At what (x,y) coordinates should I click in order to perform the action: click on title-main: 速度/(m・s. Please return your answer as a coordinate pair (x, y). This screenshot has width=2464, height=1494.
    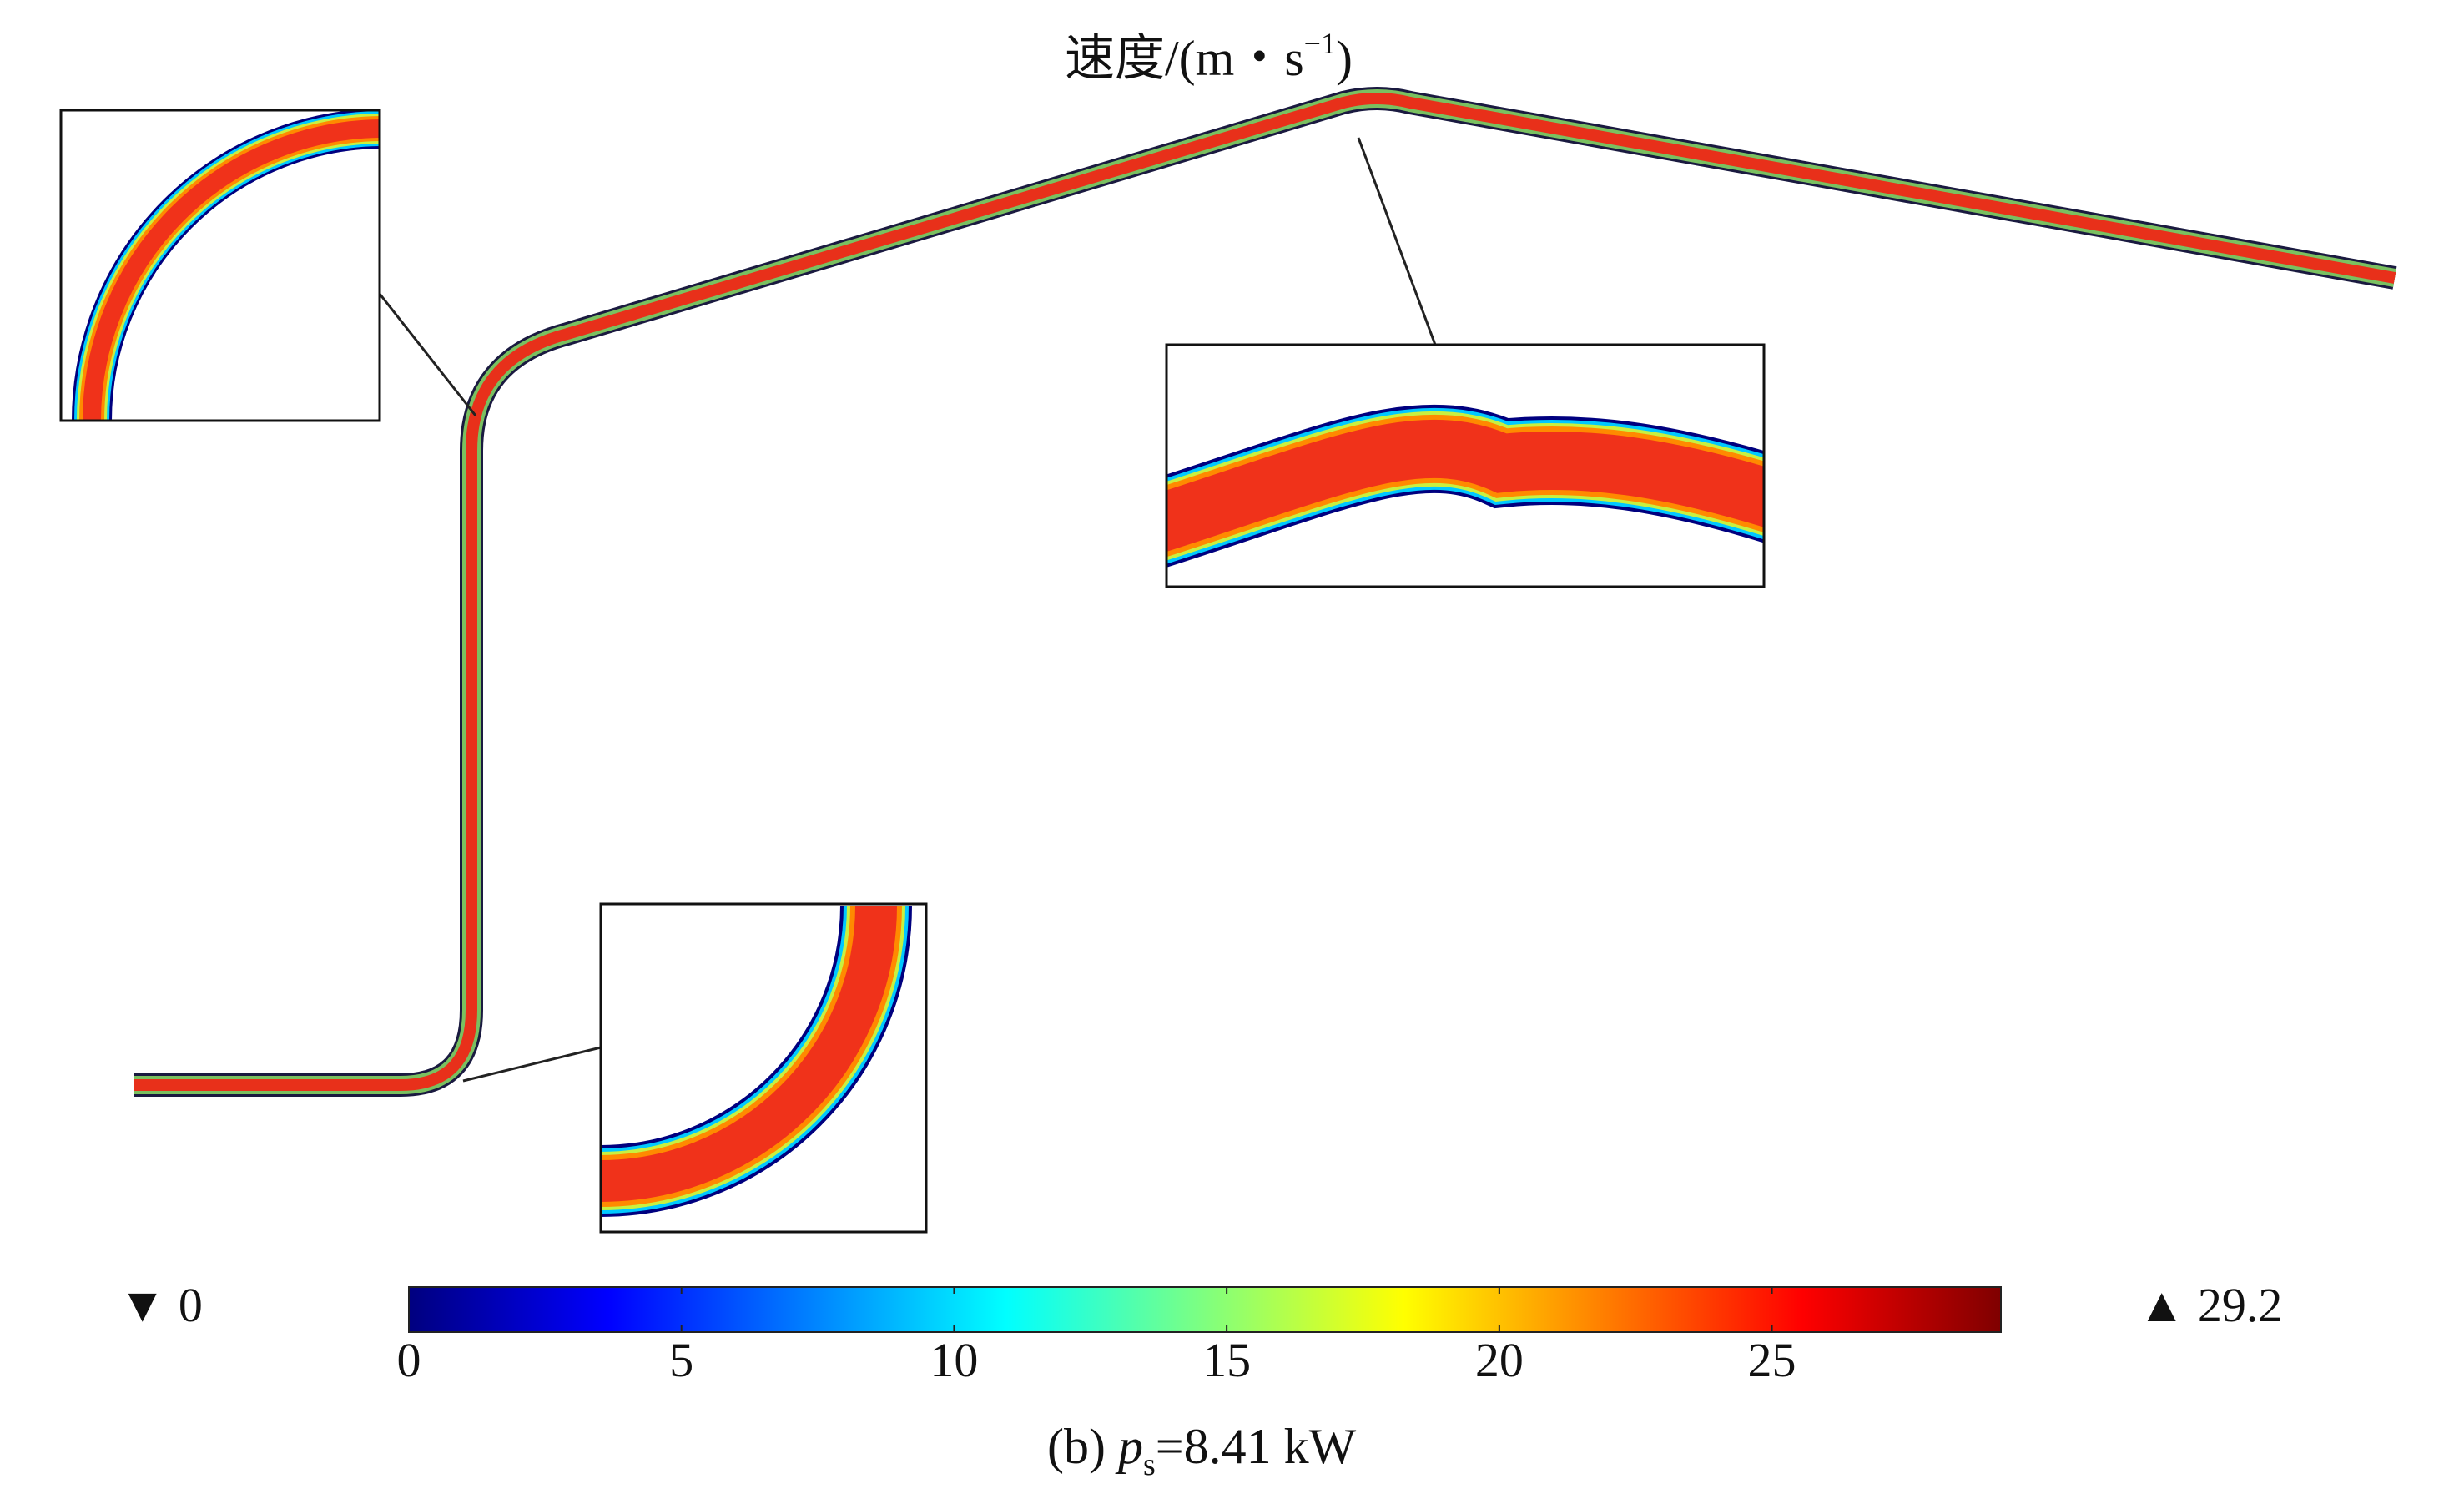
    Looking at the image, I should click on (1184, 58).